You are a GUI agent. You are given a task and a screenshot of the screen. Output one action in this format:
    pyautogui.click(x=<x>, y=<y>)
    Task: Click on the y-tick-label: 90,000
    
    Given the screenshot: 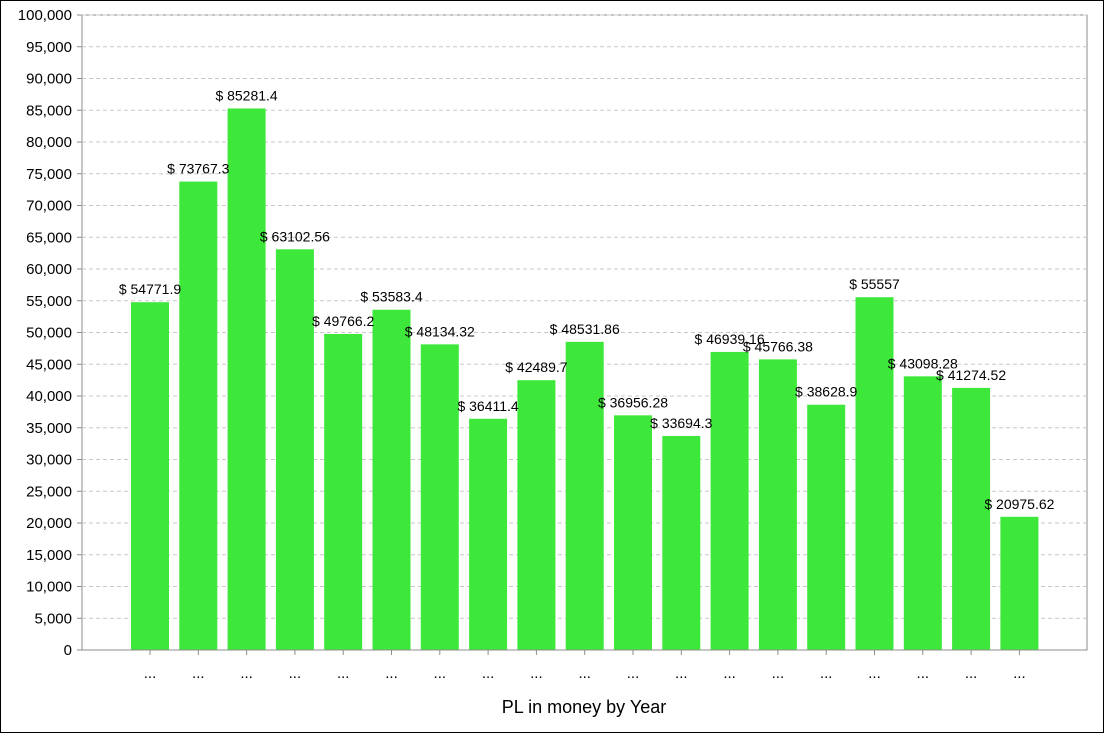 What is the action you would take?
    pyautogui.click(x=49, y=79)
    